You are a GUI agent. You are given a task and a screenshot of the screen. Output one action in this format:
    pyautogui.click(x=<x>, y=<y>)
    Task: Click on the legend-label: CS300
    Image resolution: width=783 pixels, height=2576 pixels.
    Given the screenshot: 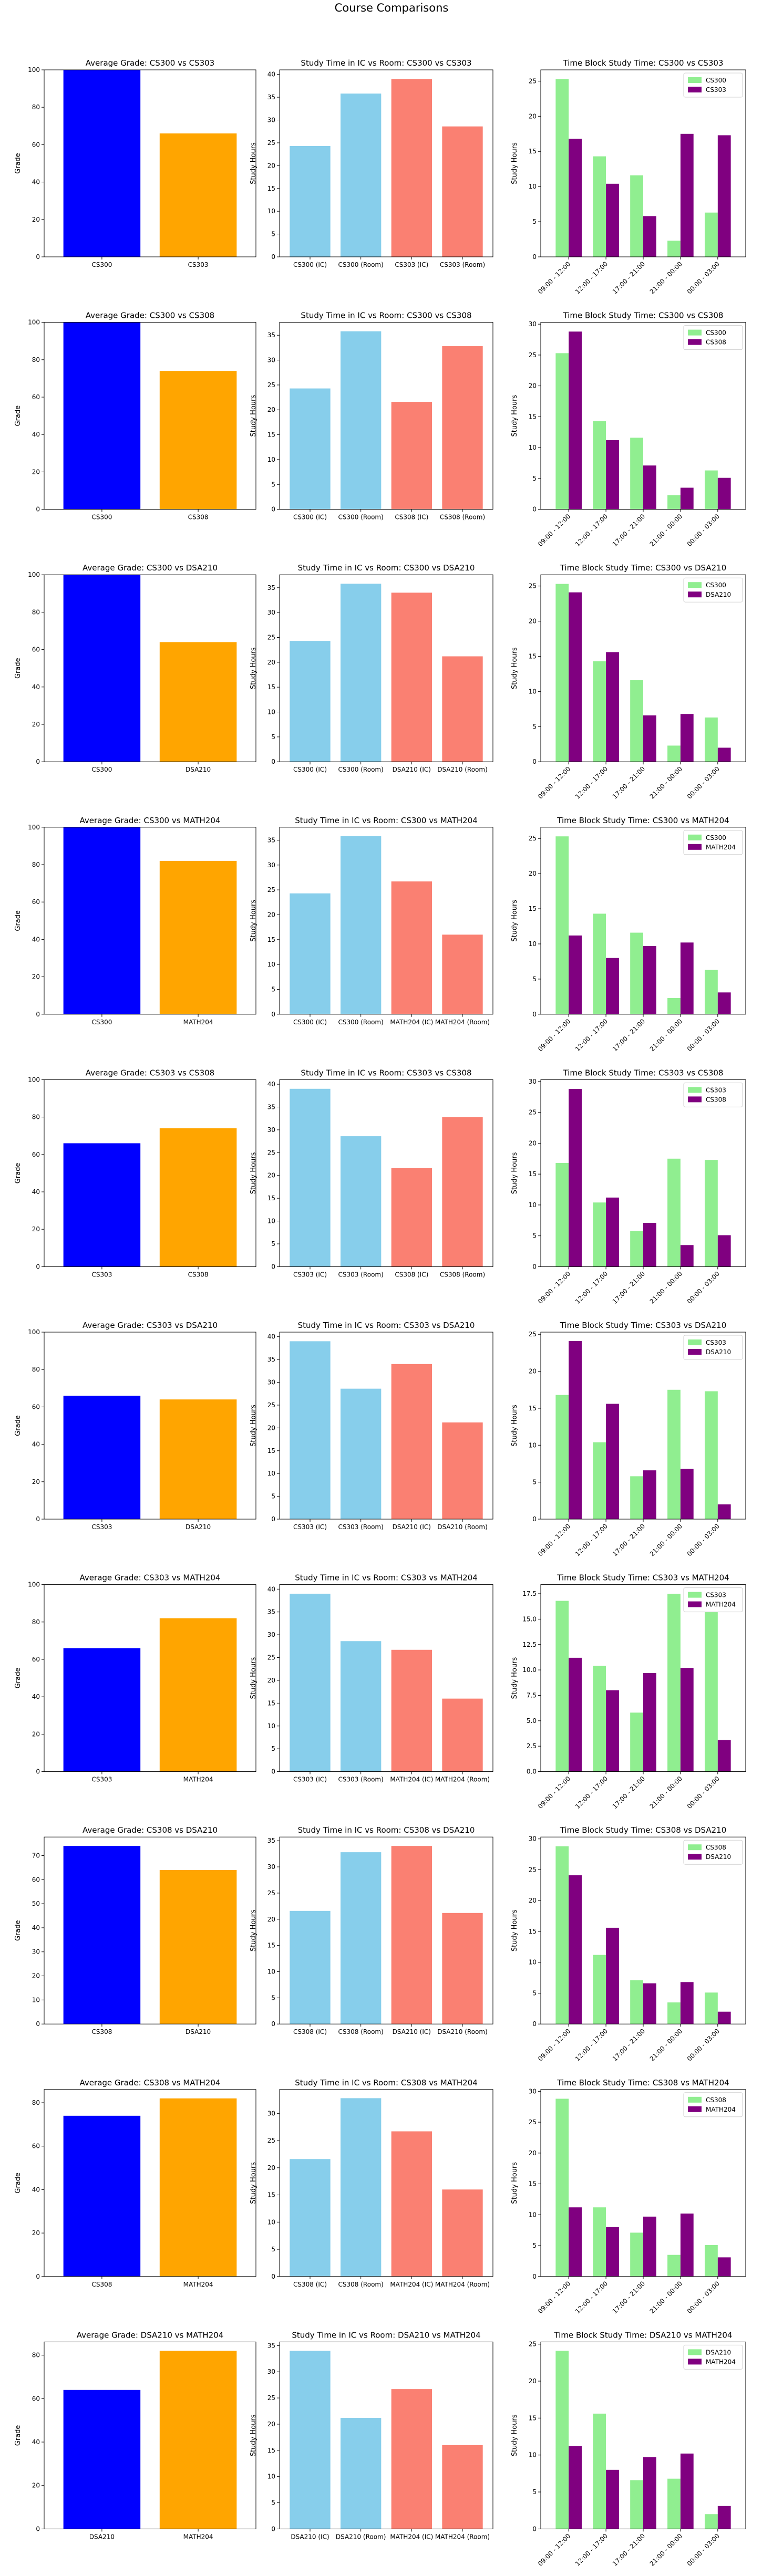 What is the action you would take?
    pyautogui.click(x=716, y=333)
    